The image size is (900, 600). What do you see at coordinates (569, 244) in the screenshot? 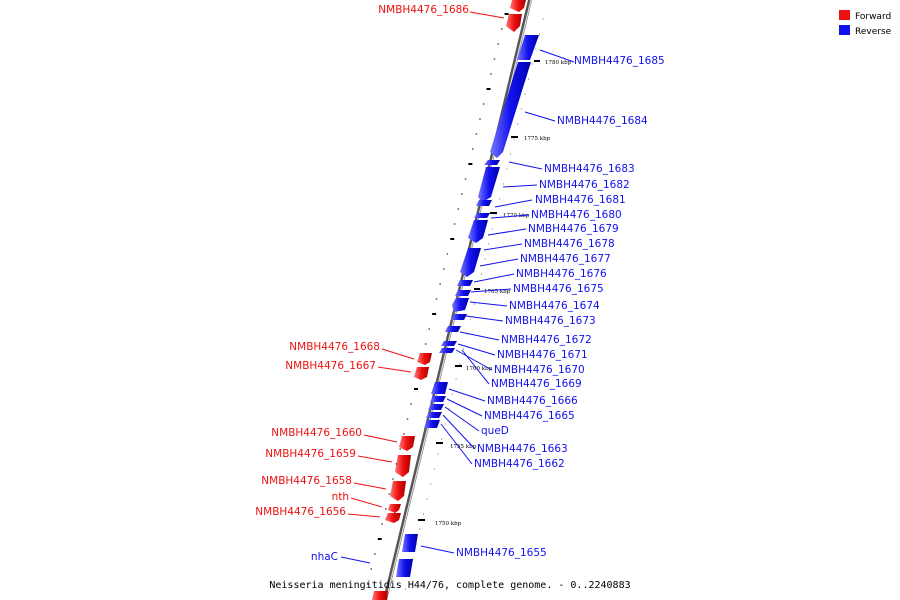
I see `gene-label-reverse: NMBH4476_1678` at bounding box center [569, 244].